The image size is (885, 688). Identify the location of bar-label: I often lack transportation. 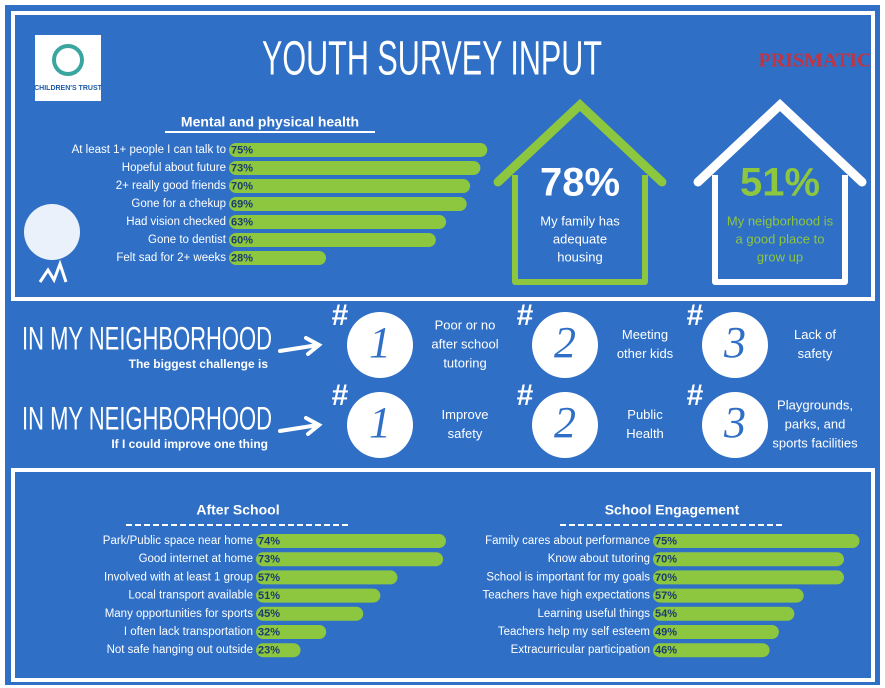
(188, 632).